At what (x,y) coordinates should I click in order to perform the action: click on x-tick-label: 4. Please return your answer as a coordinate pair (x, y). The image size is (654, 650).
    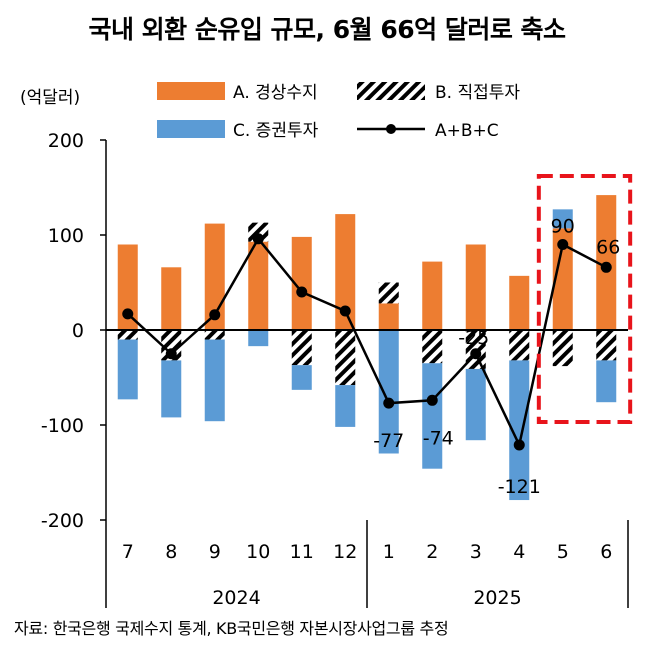
    Looking at the image, I should click on (519, 552).